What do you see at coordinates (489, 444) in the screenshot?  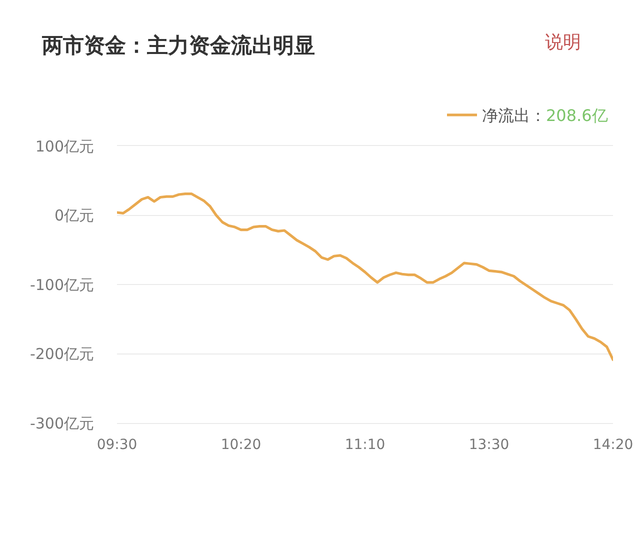 I see `x-tick-label: 13:30` at bounding box center [489, 444].